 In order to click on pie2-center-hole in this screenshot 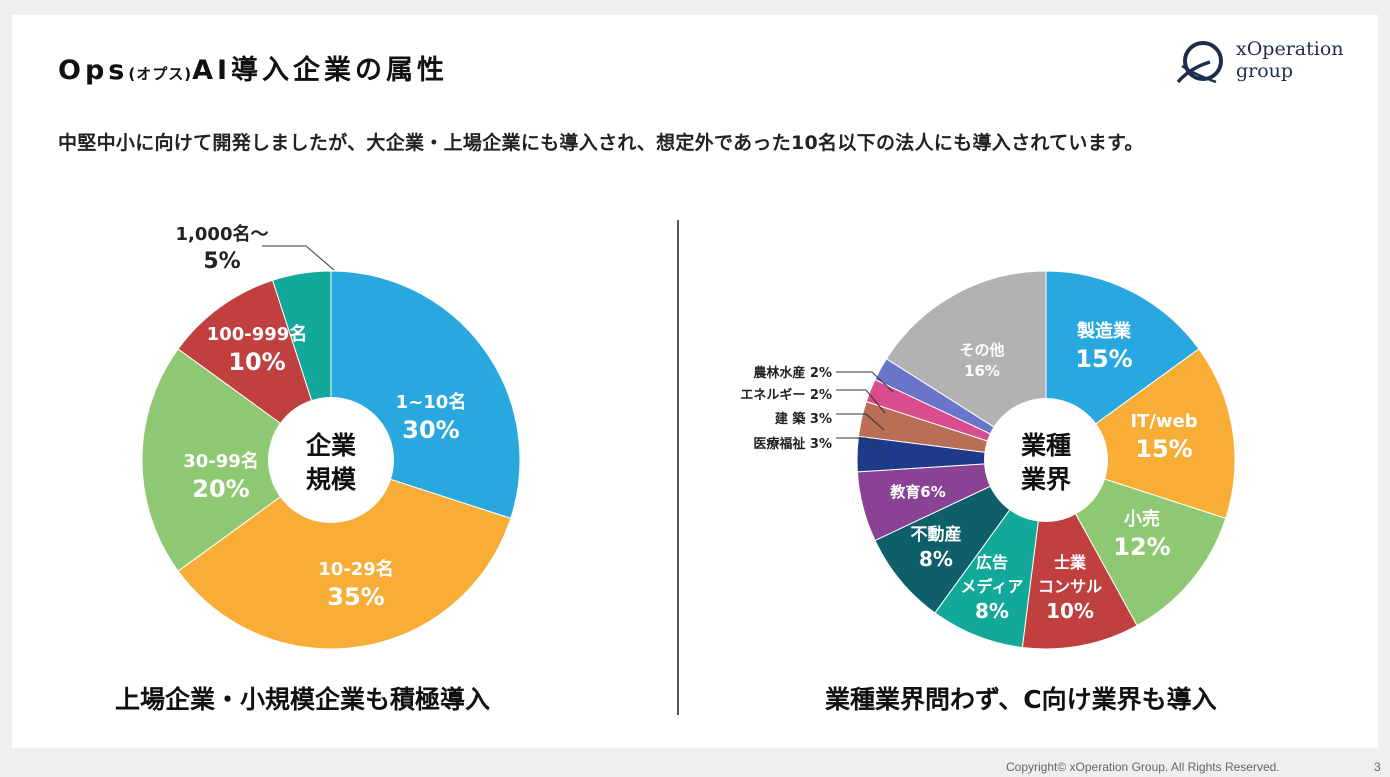, I will do `click(1046, 460)`.